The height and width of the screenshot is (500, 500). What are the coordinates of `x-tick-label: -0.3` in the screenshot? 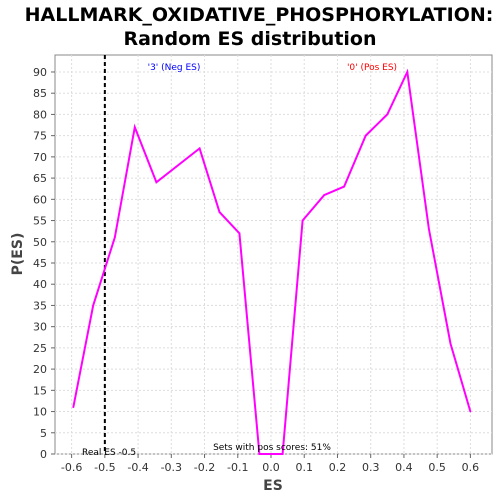 It's located at (171, 467).